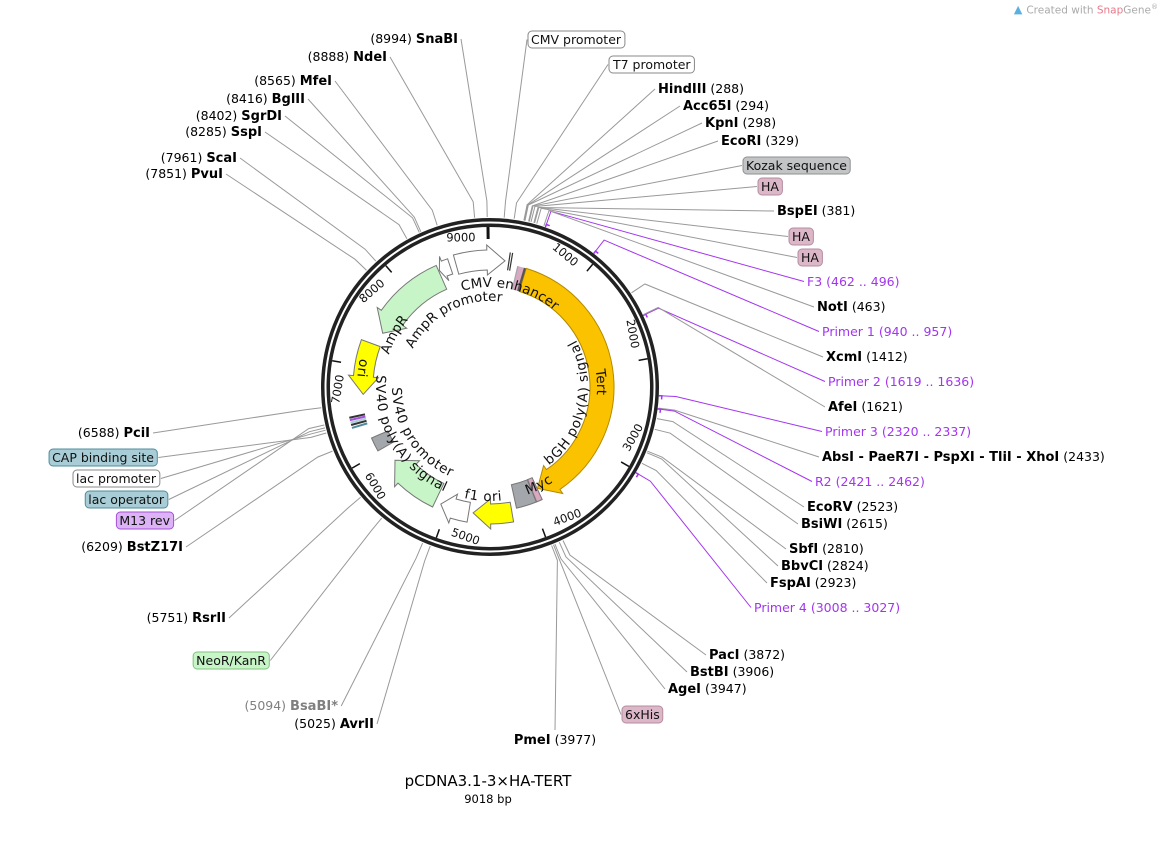 The image size is (1164, 843). What do you see at coordinates (419, 483) in the screenshot?
I see `feature-neor-kanr` at bounding box center [419, 483].